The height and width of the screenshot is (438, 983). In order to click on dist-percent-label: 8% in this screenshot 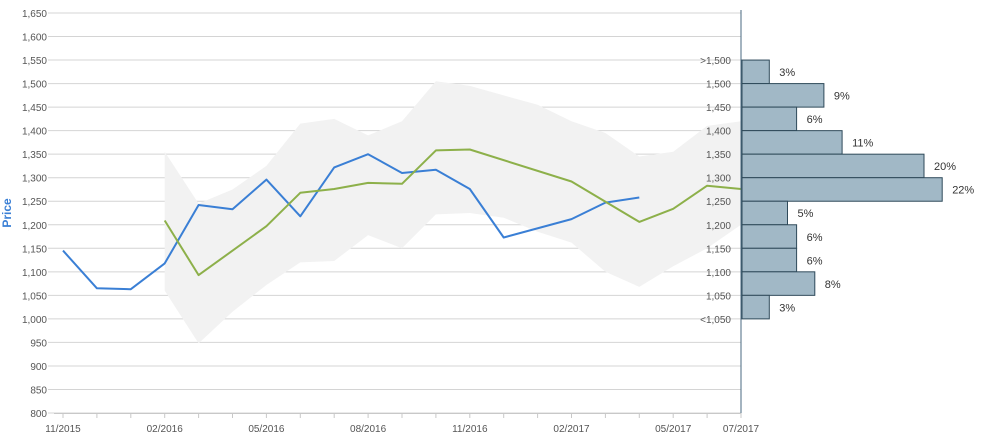, I will do `click(833, 285)`.